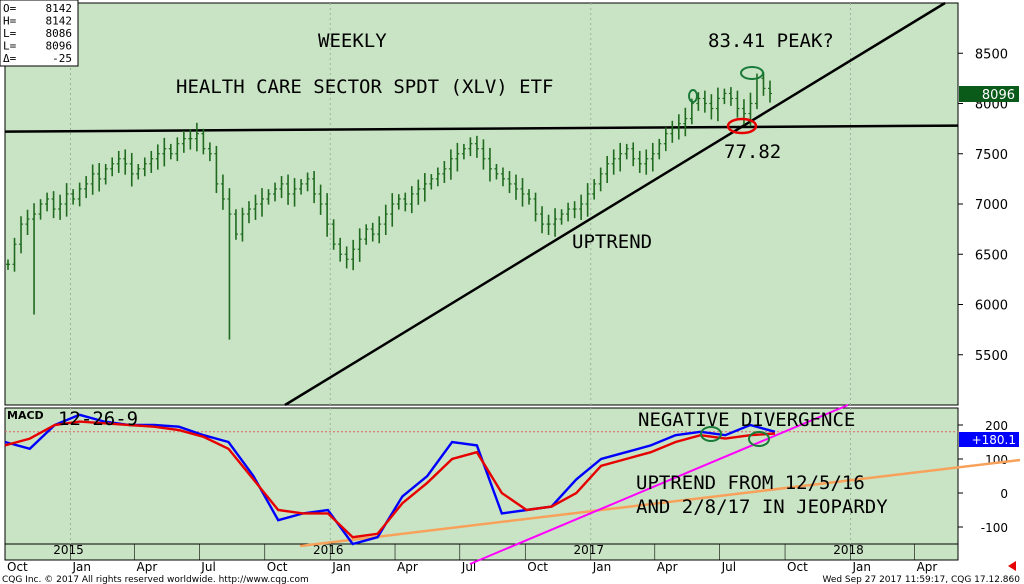 The image size is (1024, 584). What do you see at coordinates (612, 242) in the screenshot?
I see `uptrend-label: UPTREND` at bounding box center [612, 242].